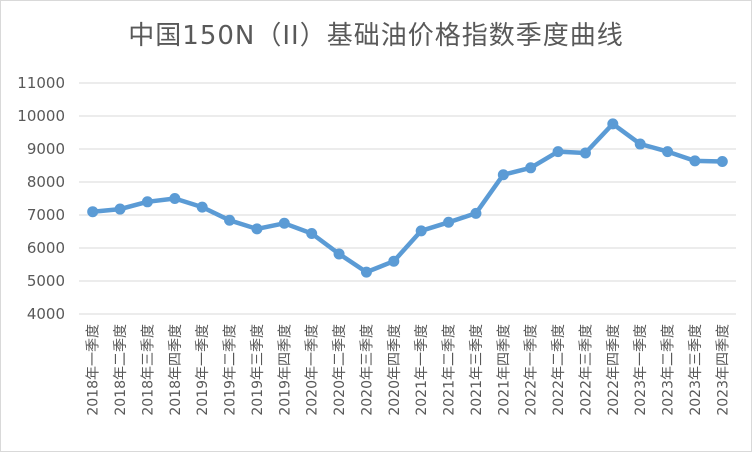  I want to click on y-tick-label: 4000, so click(46, 314).